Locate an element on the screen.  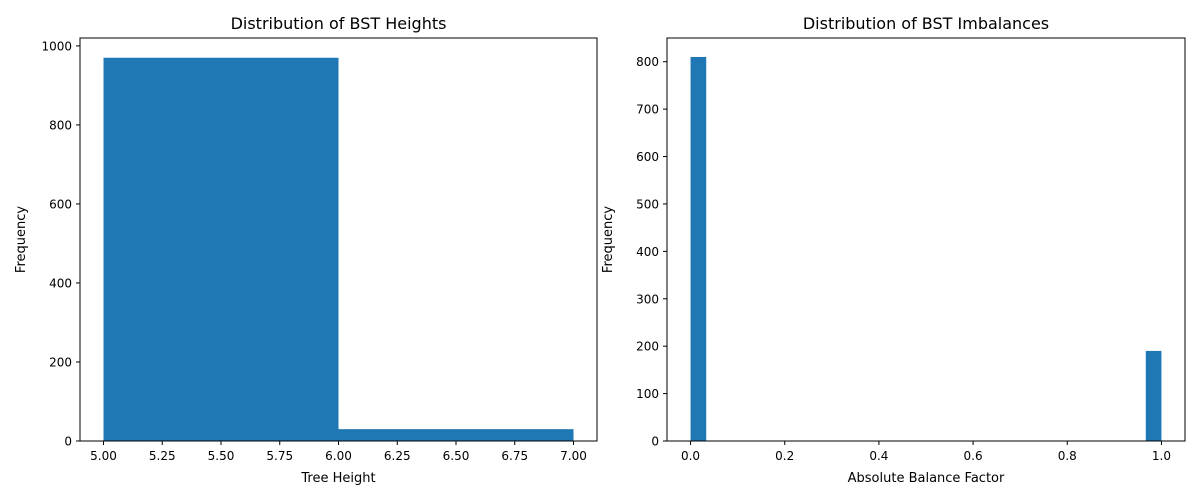
y-tick-label: 500 is located at coordinates (647, 204).